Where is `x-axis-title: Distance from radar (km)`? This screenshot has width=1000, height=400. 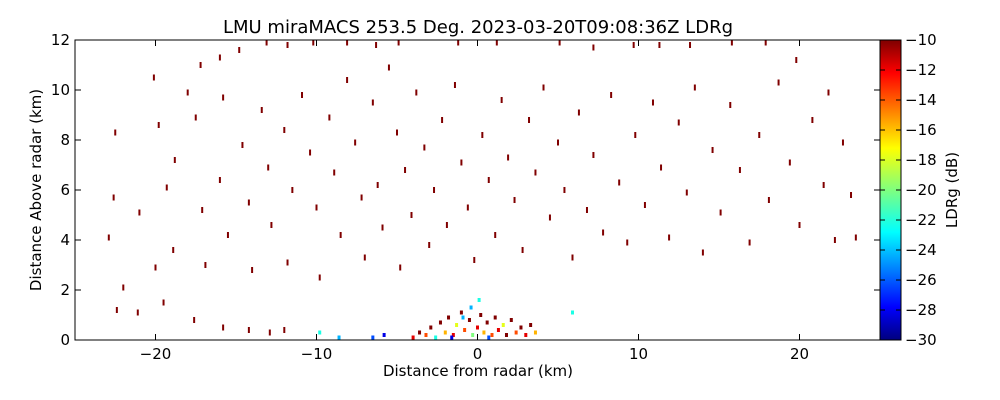
x-axis-title: Distance from radar (km) is located at coordinates (478, 371).